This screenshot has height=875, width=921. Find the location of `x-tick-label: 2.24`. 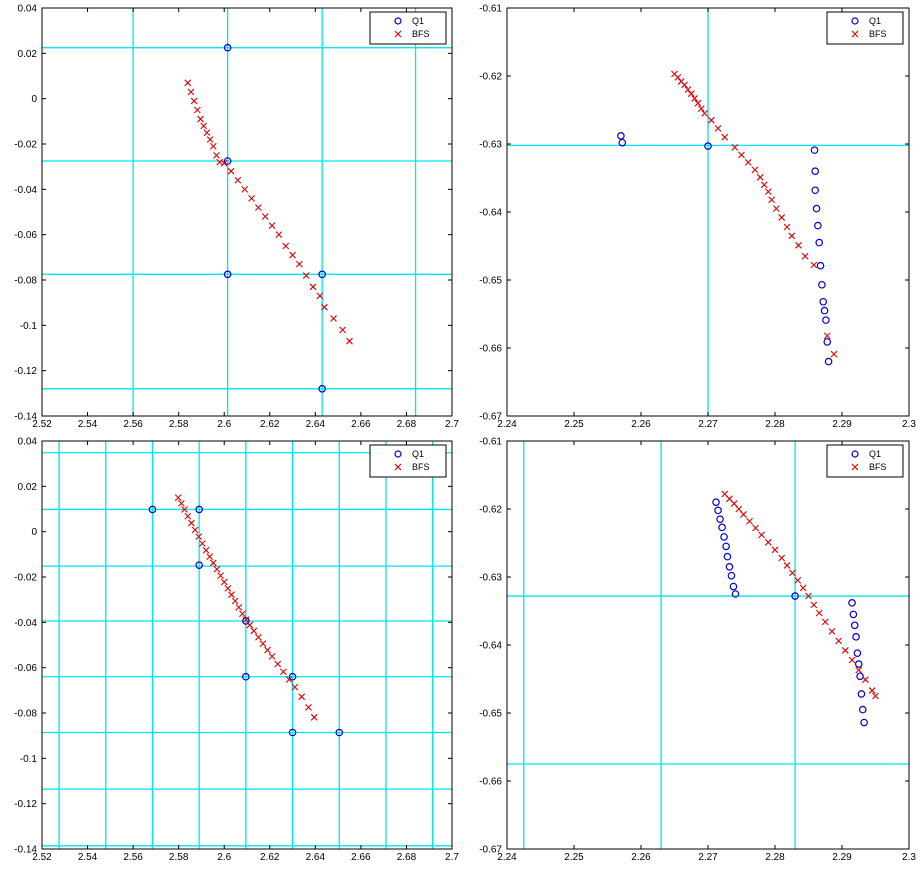

x-tick-label: 2.24 is located at coordinates (507, 424).